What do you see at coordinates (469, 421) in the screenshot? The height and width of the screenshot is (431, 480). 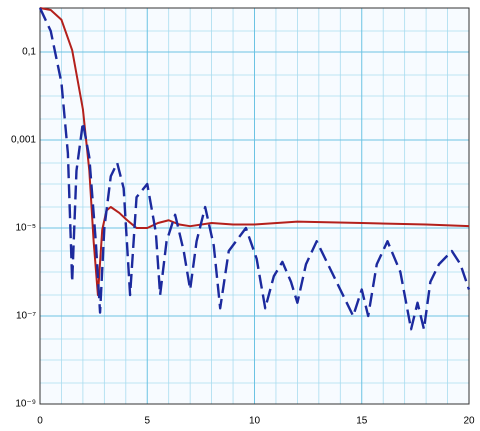 I see `x-tick-label: 20` at bounding box center [469, 421].